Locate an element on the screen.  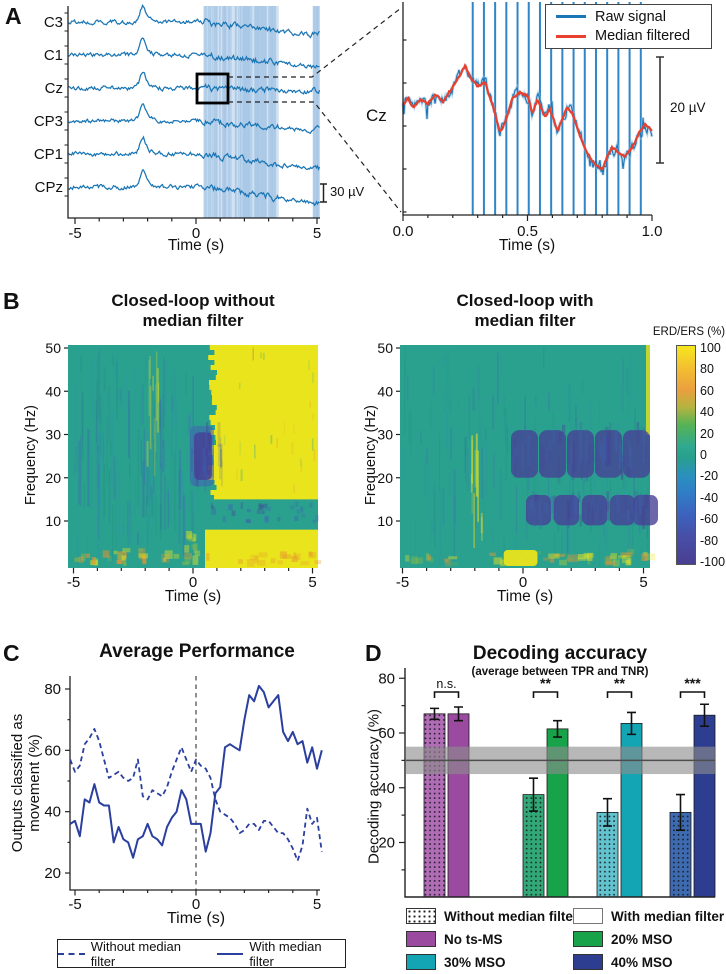
y-tick-label: 30 is located at coordinates (385, 435).